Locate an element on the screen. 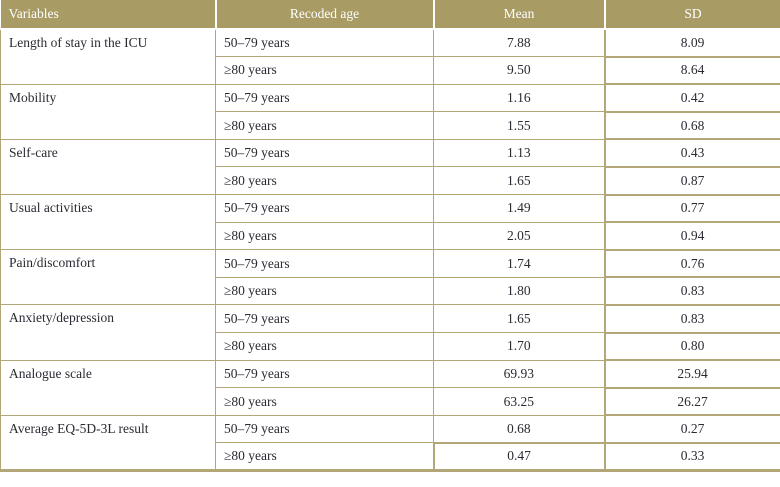  table-row: Mobility 50–79 years 1.16 0.42 is located at coordinates (390, 111).